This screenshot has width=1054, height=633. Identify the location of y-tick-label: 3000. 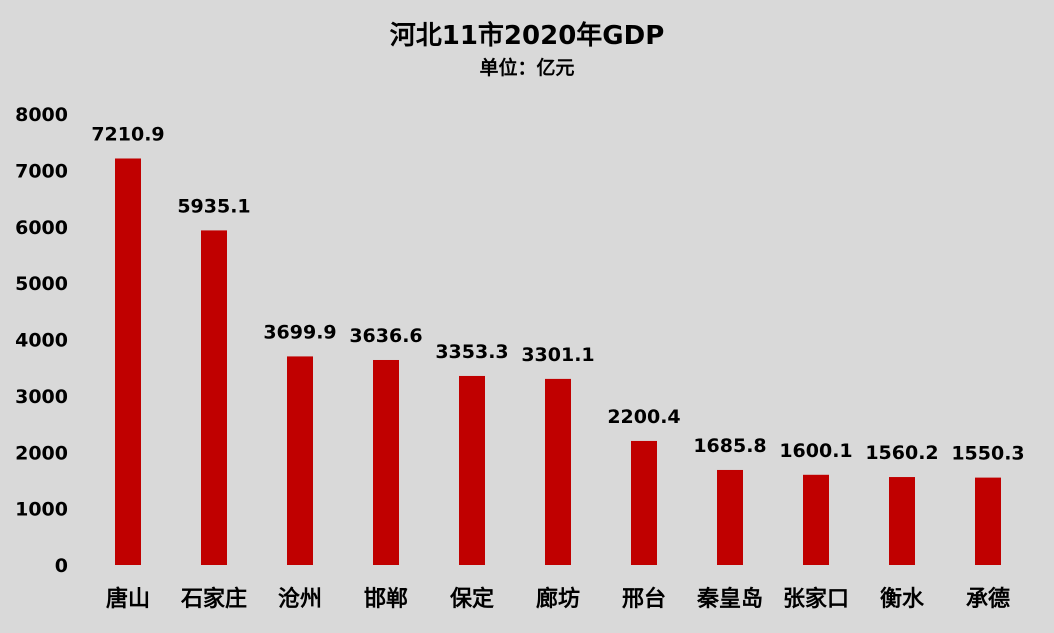
(41, 397).